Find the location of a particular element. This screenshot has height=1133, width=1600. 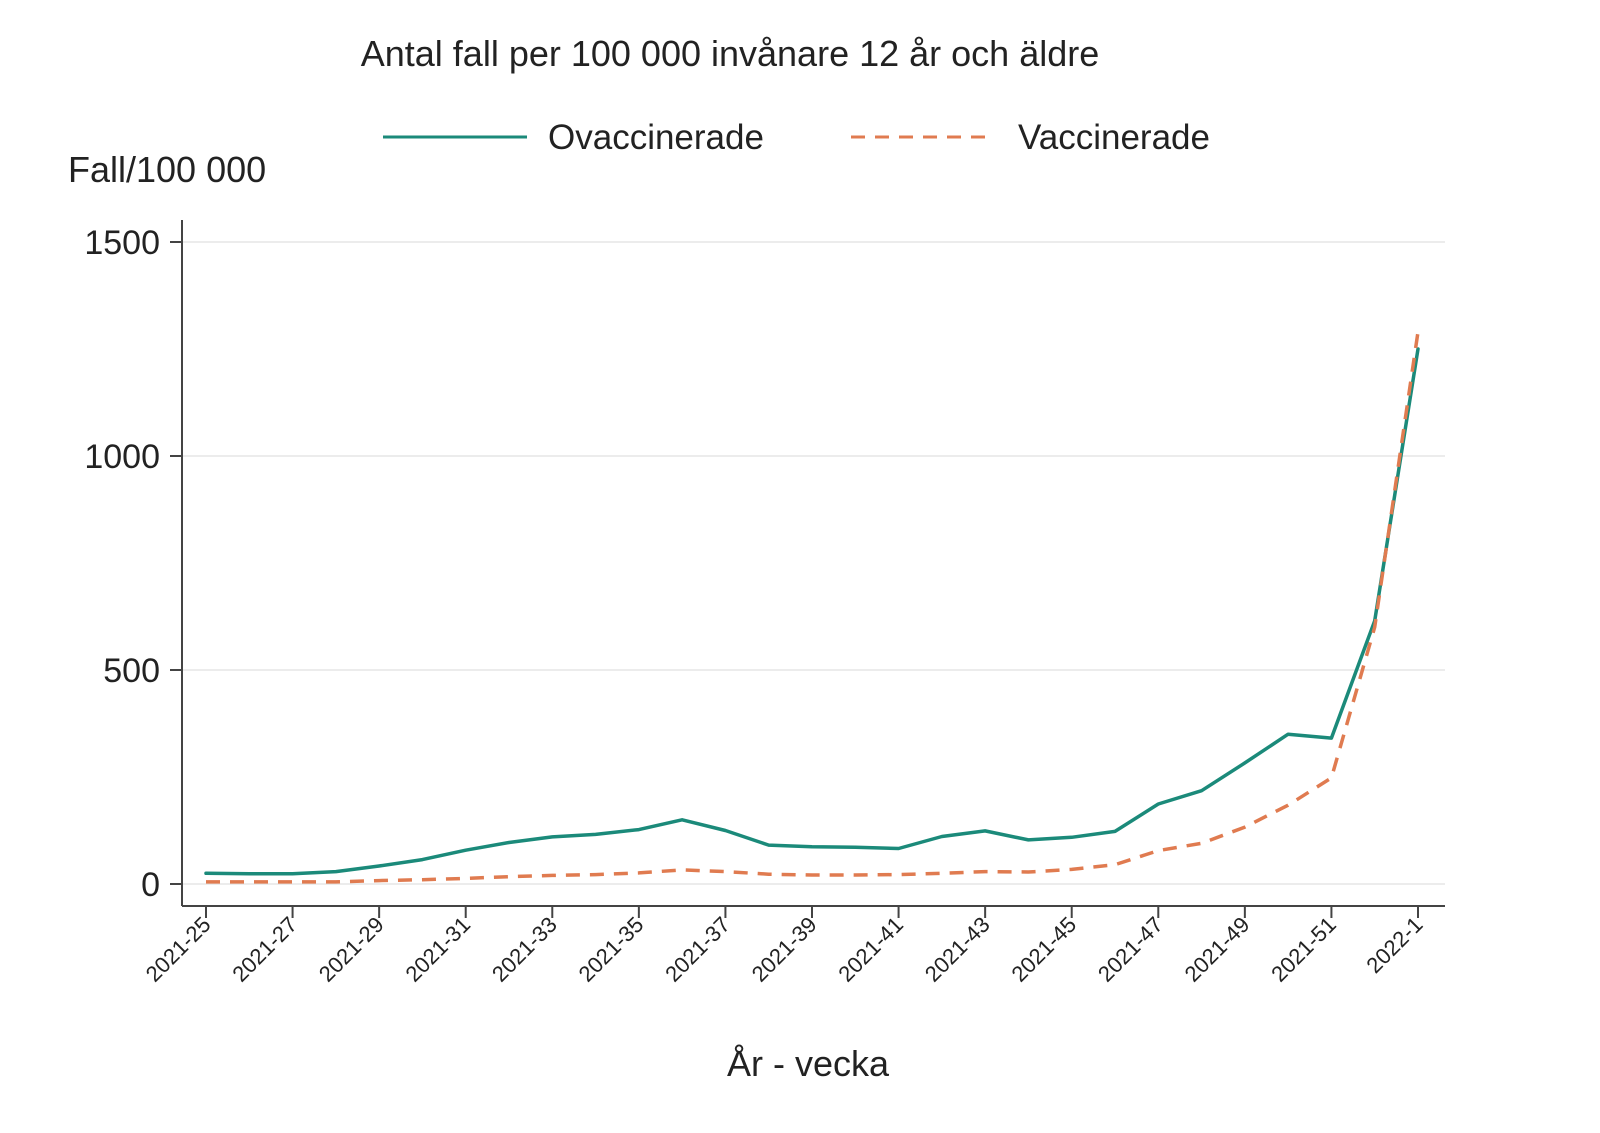

y-tick-label-1000: 1000 is located at coordinates (122, 457).